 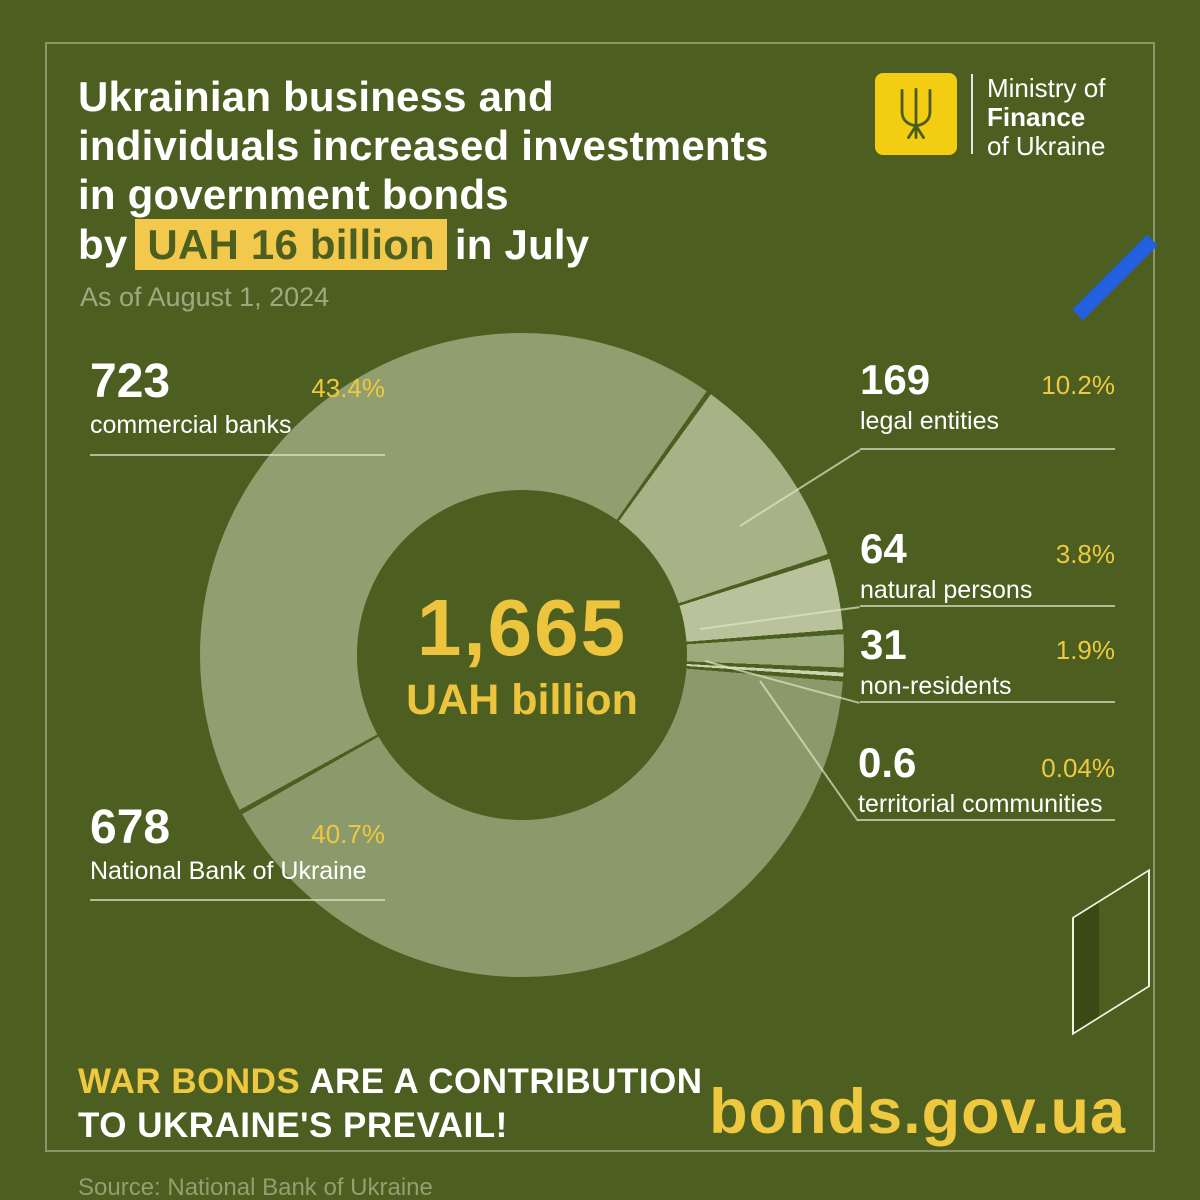 What do you see at coordinates (1078, 768) in the screenshot?
I see `stat-percent: 0.04%` at bounding box center [1078, 768].